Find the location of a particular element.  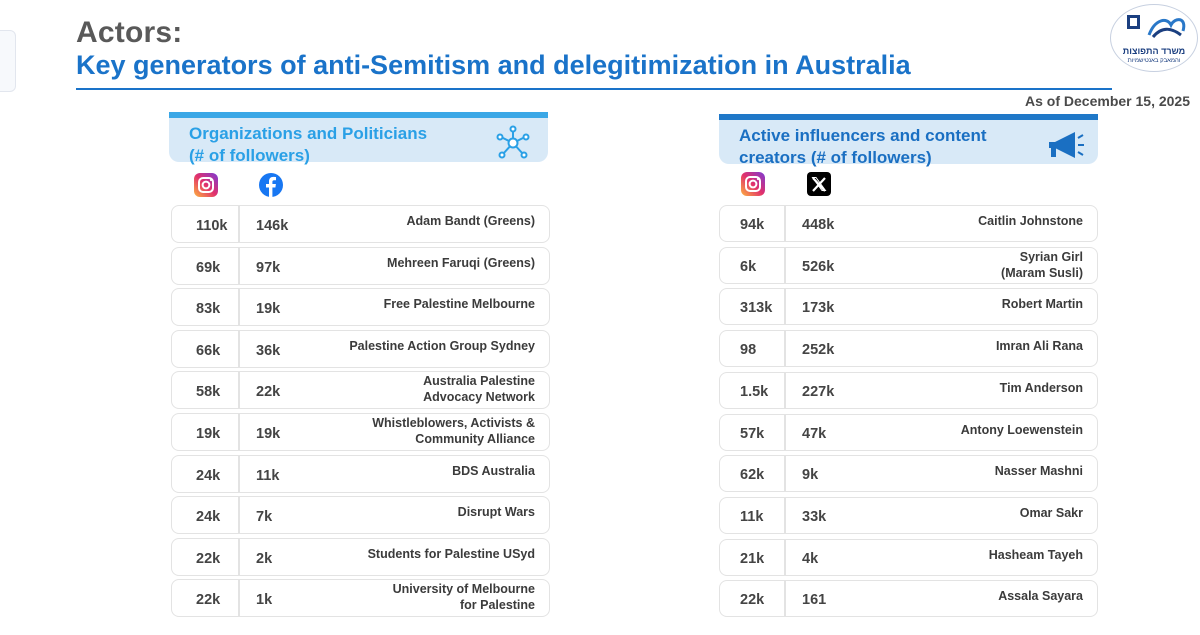

actor-name-line: Free Palestine Melbourne is located at coordinates (459, 304).